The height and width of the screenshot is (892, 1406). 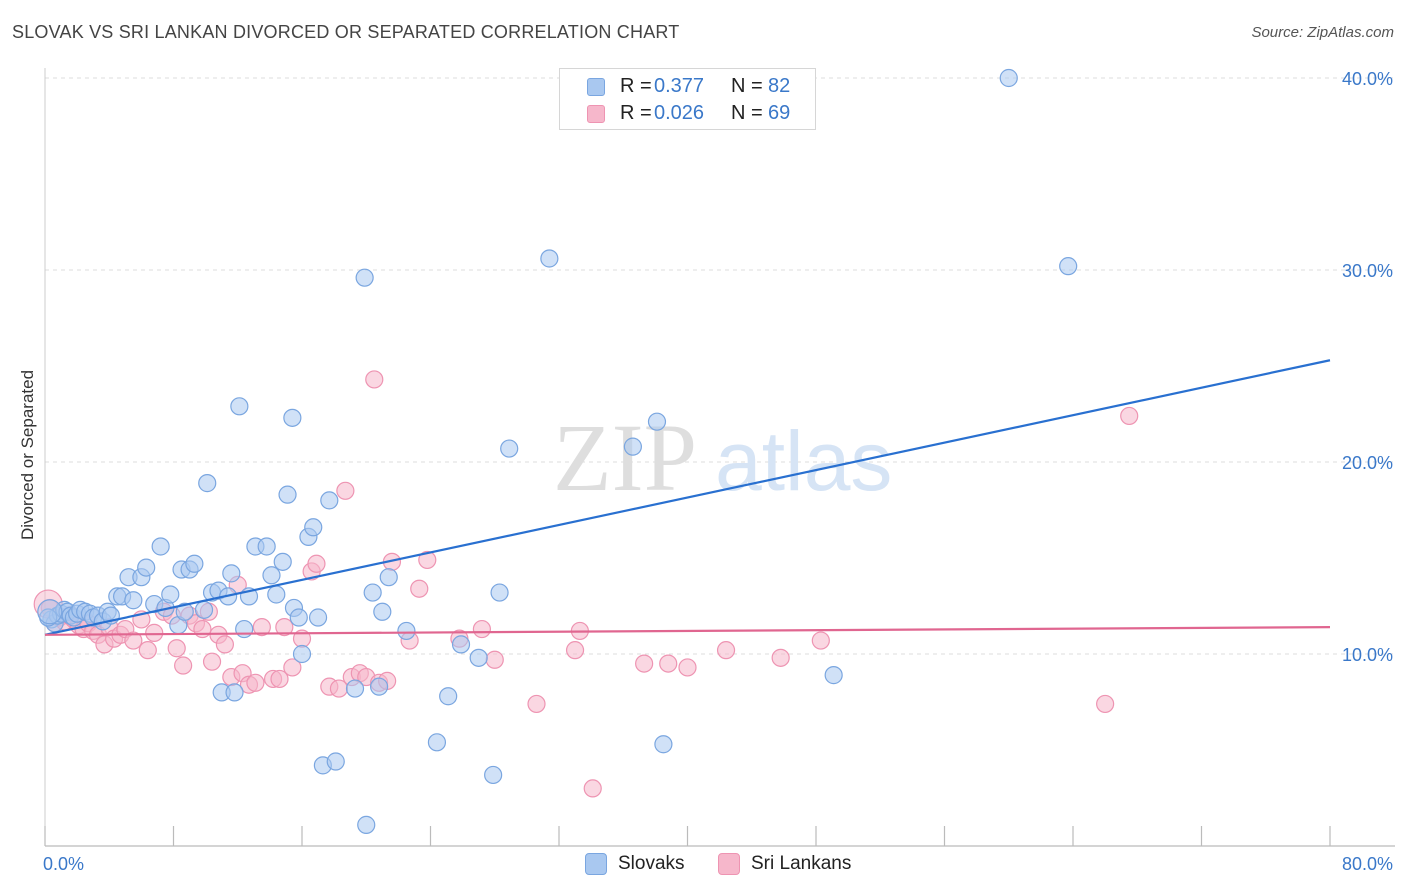 What do you see at coordinates (651, 863) in the screenshot?
I see `bottom-legend-label-slovaks: Slovaks` at bounding box center [651, 863].